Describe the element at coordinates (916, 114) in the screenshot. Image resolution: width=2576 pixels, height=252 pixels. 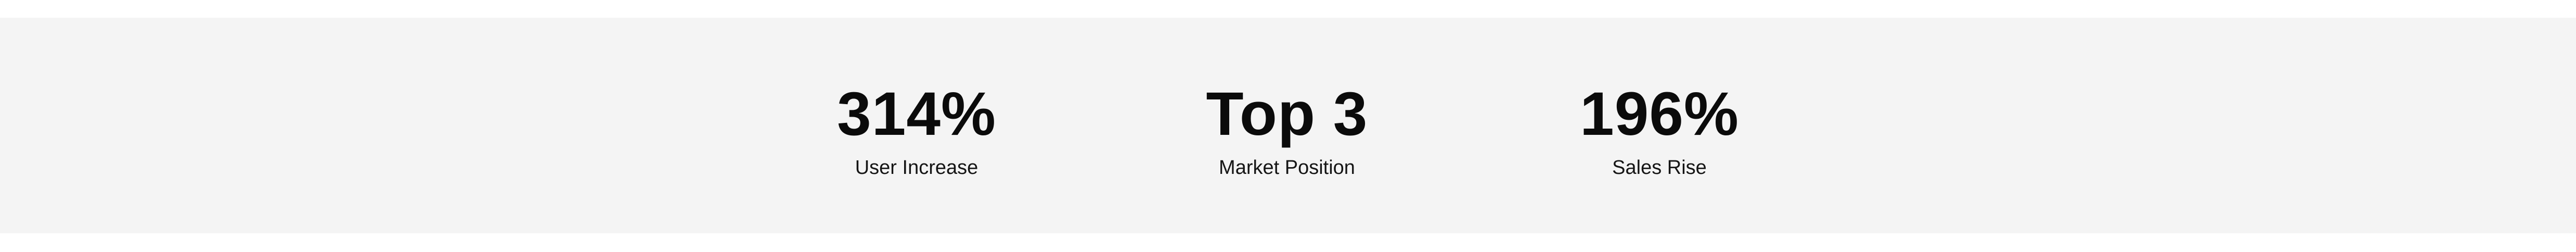
I see `stat-value: 314%` at that location.